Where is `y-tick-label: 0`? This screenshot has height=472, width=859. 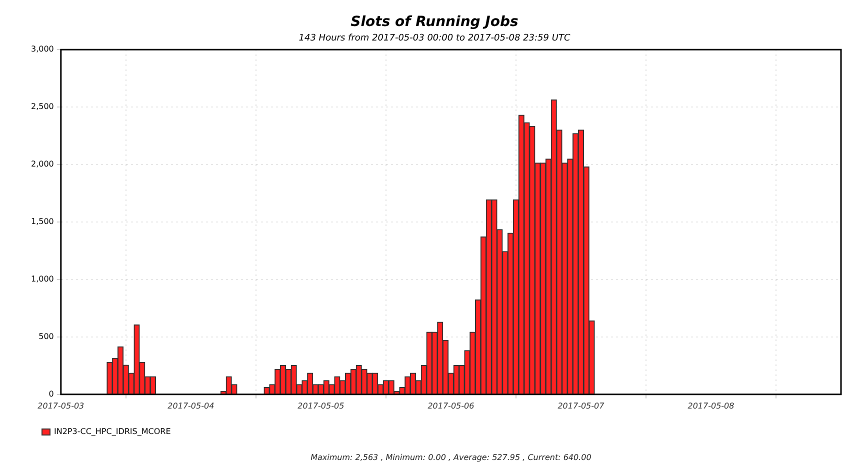
y-tick-label: 0 is located at coordinates (51, 393).